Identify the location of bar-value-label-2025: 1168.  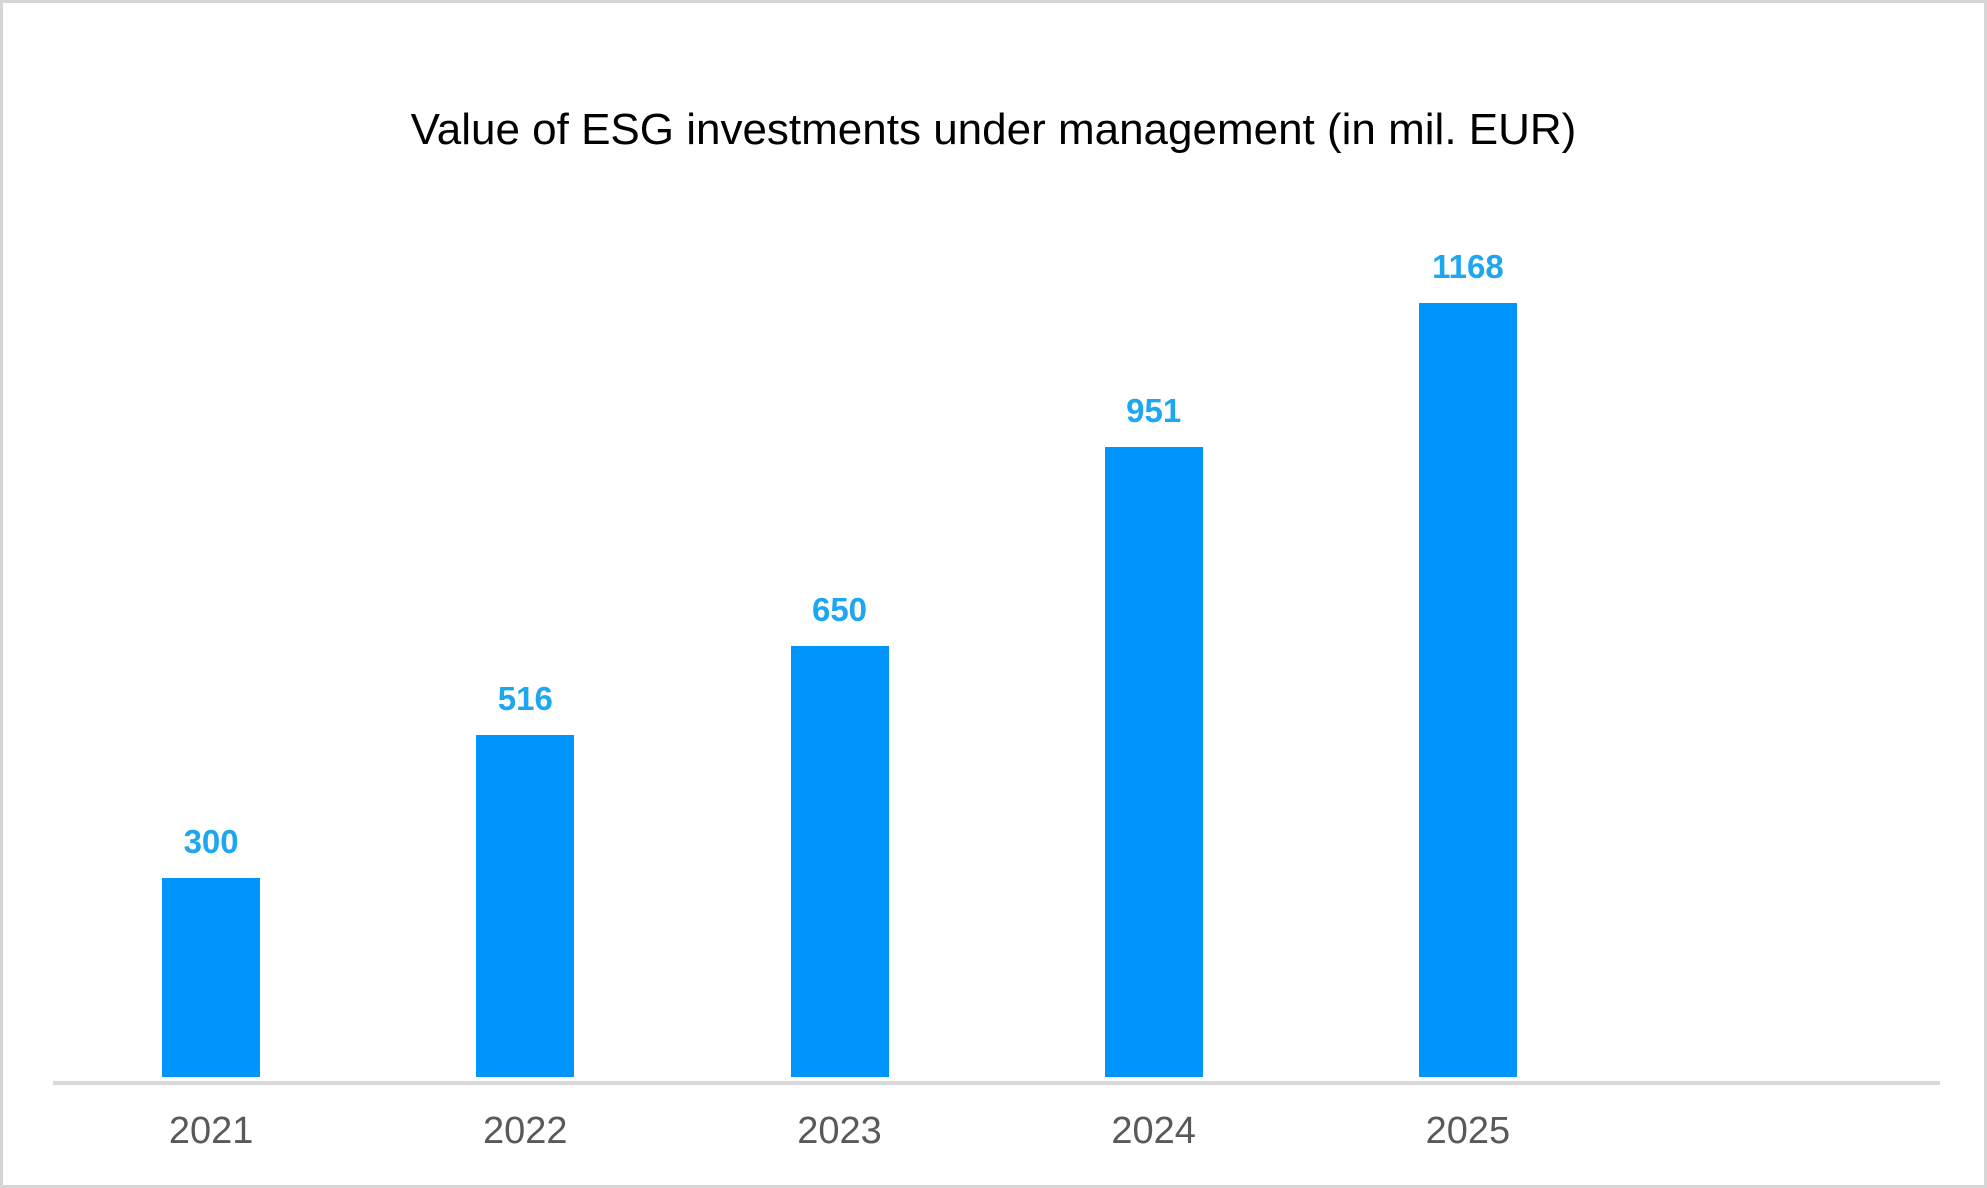
(1468, 266).